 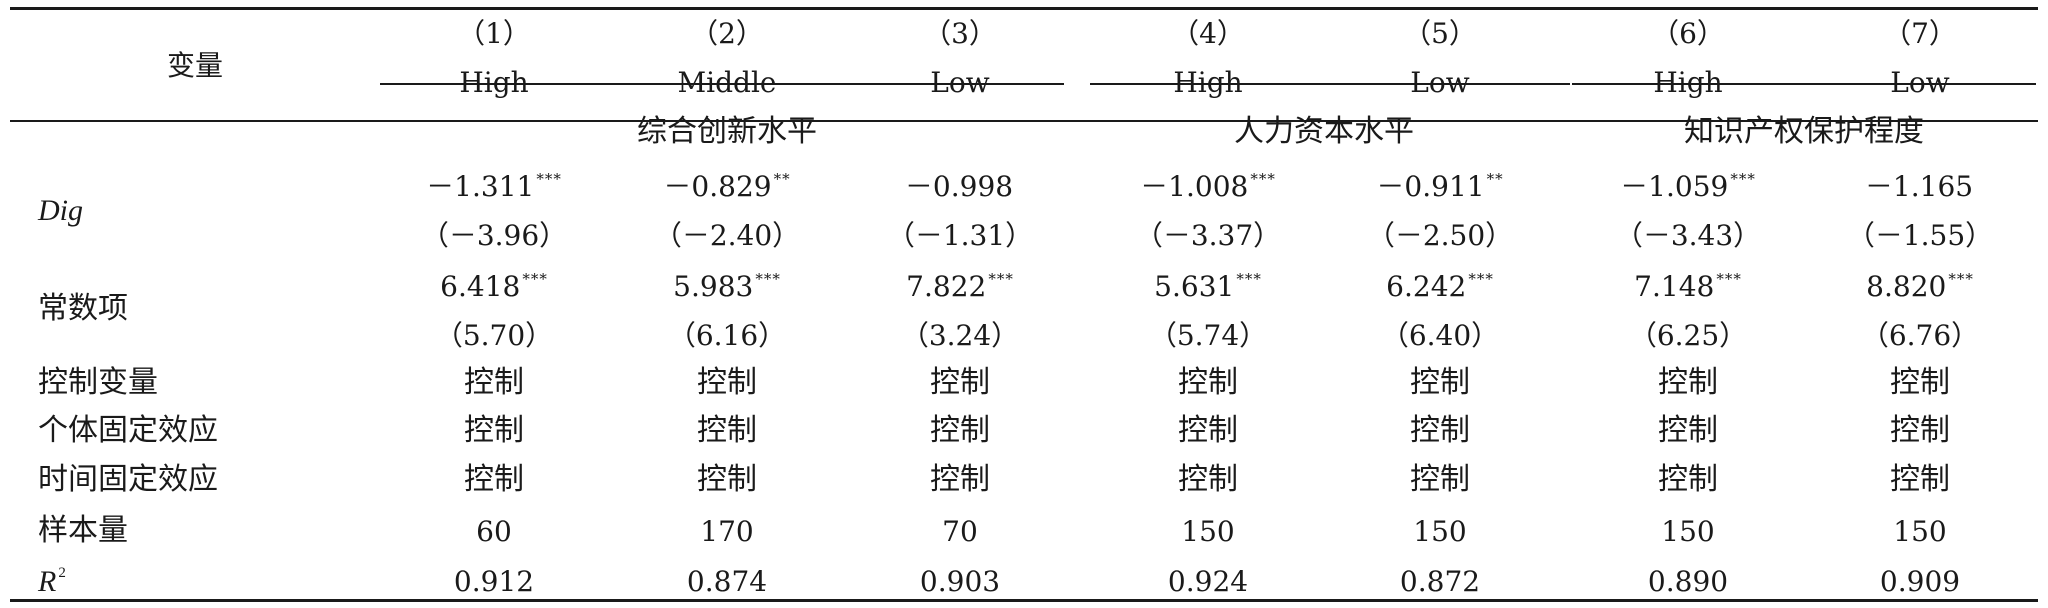 I want to click on individual-fe-4: 控制, so click(x=1208, y=430).